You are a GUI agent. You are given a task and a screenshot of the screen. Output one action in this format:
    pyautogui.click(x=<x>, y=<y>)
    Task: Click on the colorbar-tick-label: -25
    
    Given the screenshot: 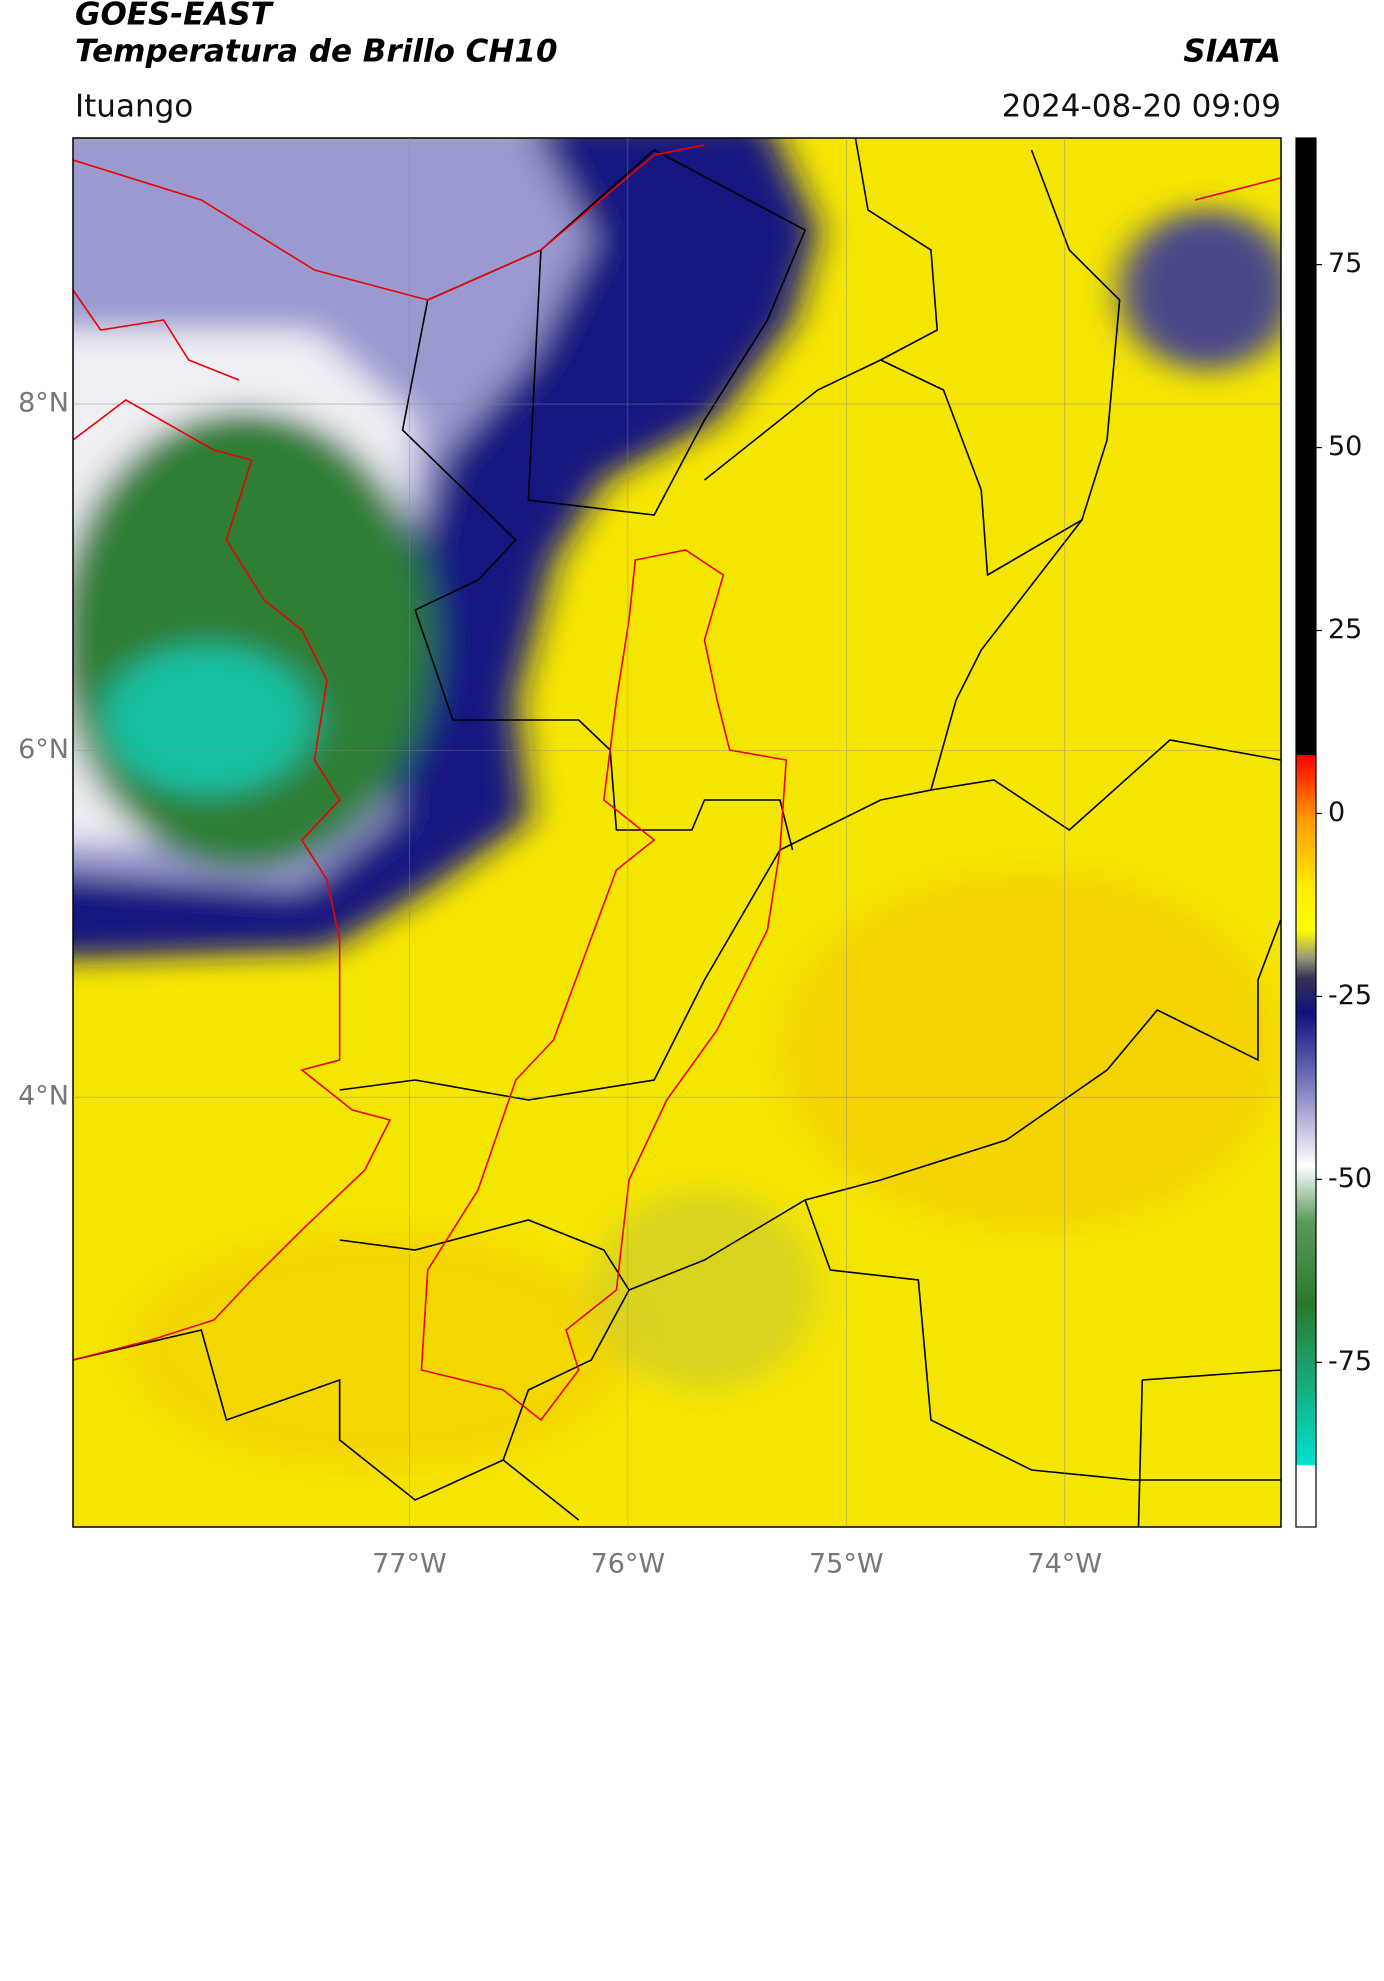 What is the action you would take?
    pyautogui.click(x=1350, y=995)
    